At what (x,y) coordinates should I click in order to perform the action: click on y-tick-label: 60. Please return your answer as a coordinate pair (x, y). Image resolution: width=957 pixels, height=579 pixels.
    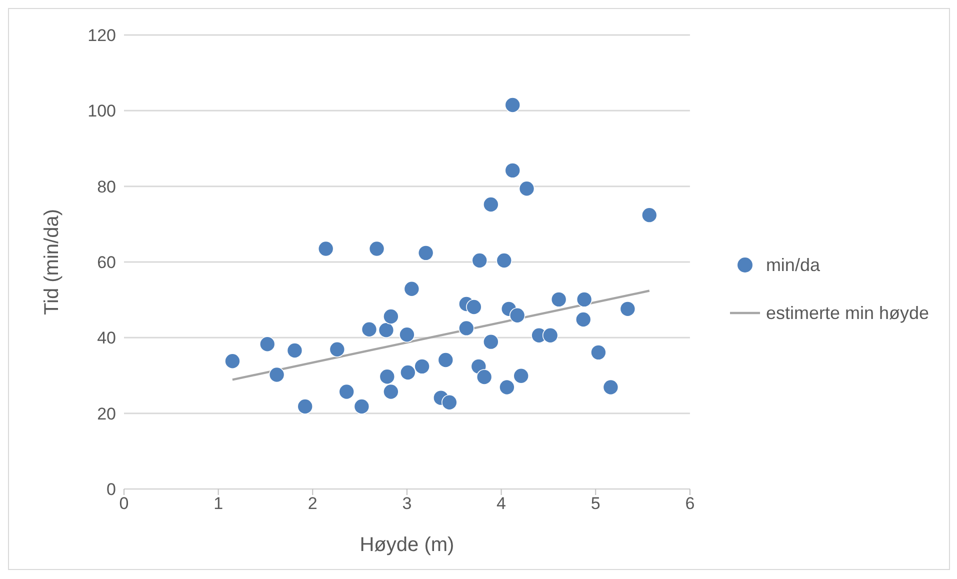
    Looking at the image, I should click on (106, 262).